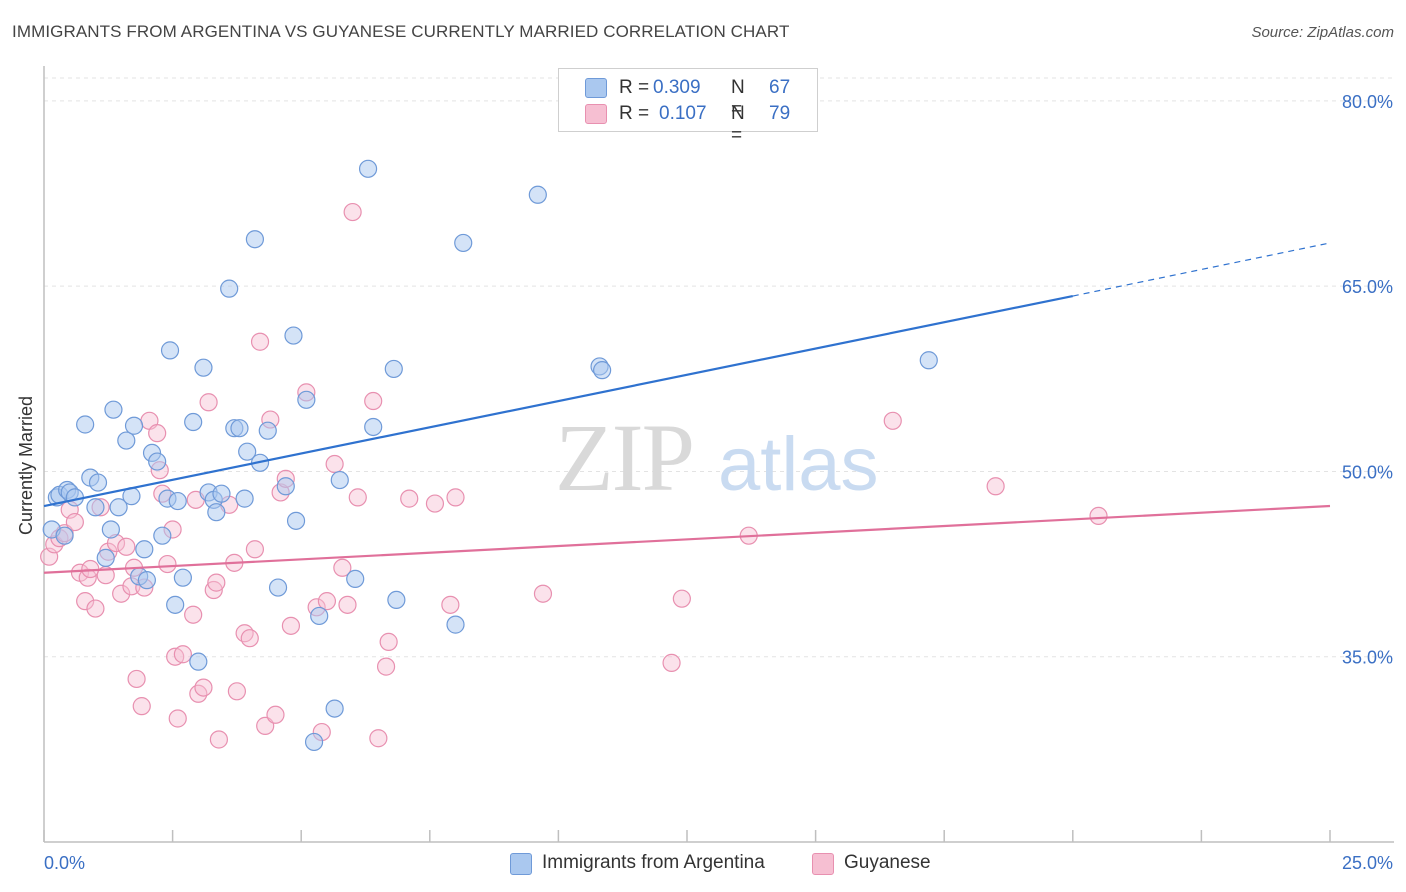  I want to click on y-tick-label: 65.0%, so click(1367, 287).